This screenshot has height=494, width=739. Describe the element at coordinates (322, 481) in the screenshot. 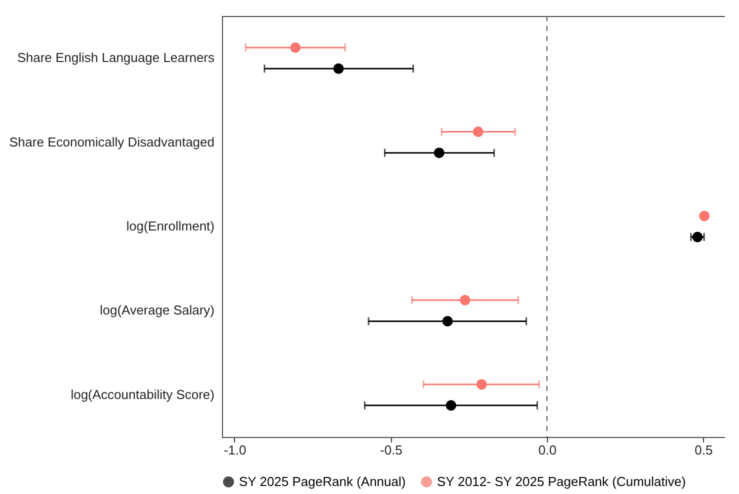

I see `legend-label: SY 2025 PageRank (Annual)` at that location.